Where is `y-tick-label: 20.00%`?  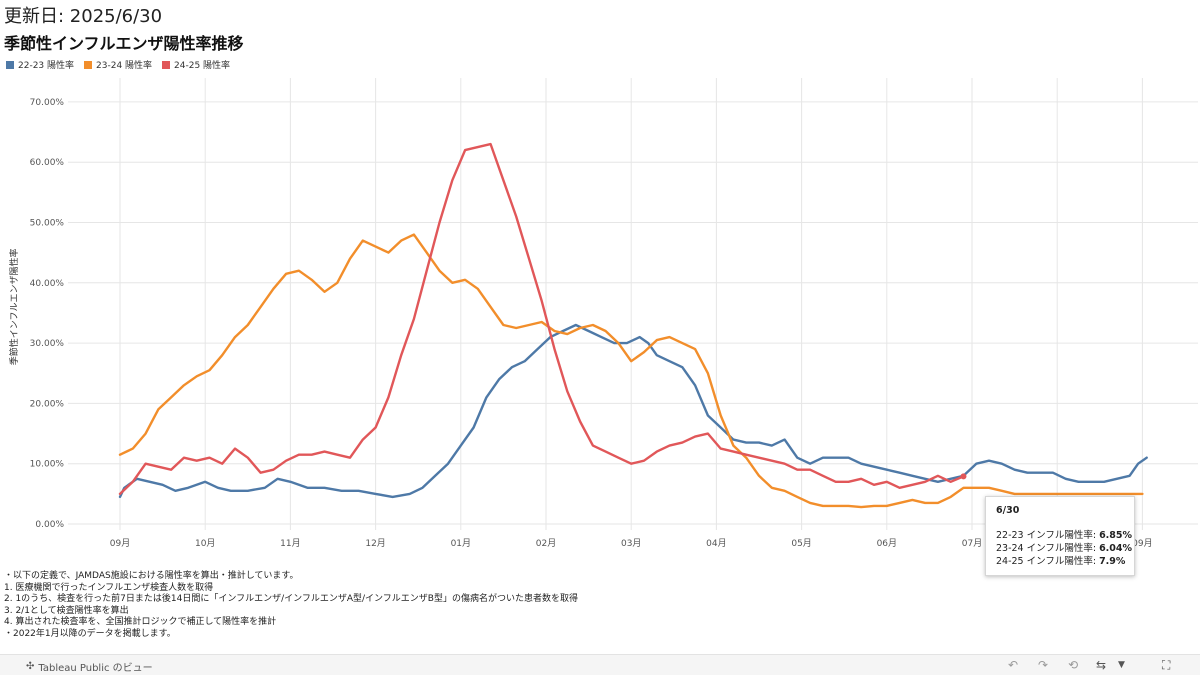 y-tick-label: 20.00% is located at coordinates (47, 404).